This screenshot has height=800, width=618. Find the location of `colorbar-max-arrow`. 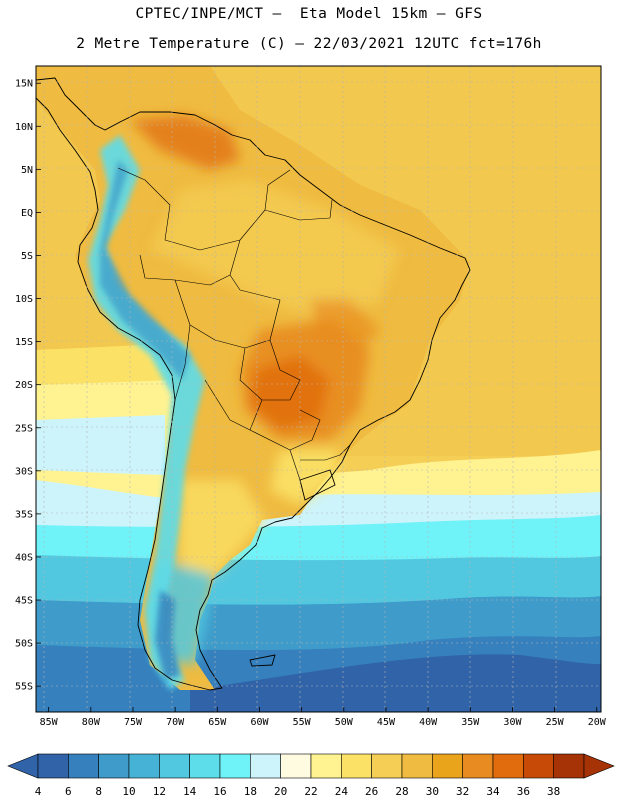

colorbar-max-arrow is located at coordinates (599, 766).